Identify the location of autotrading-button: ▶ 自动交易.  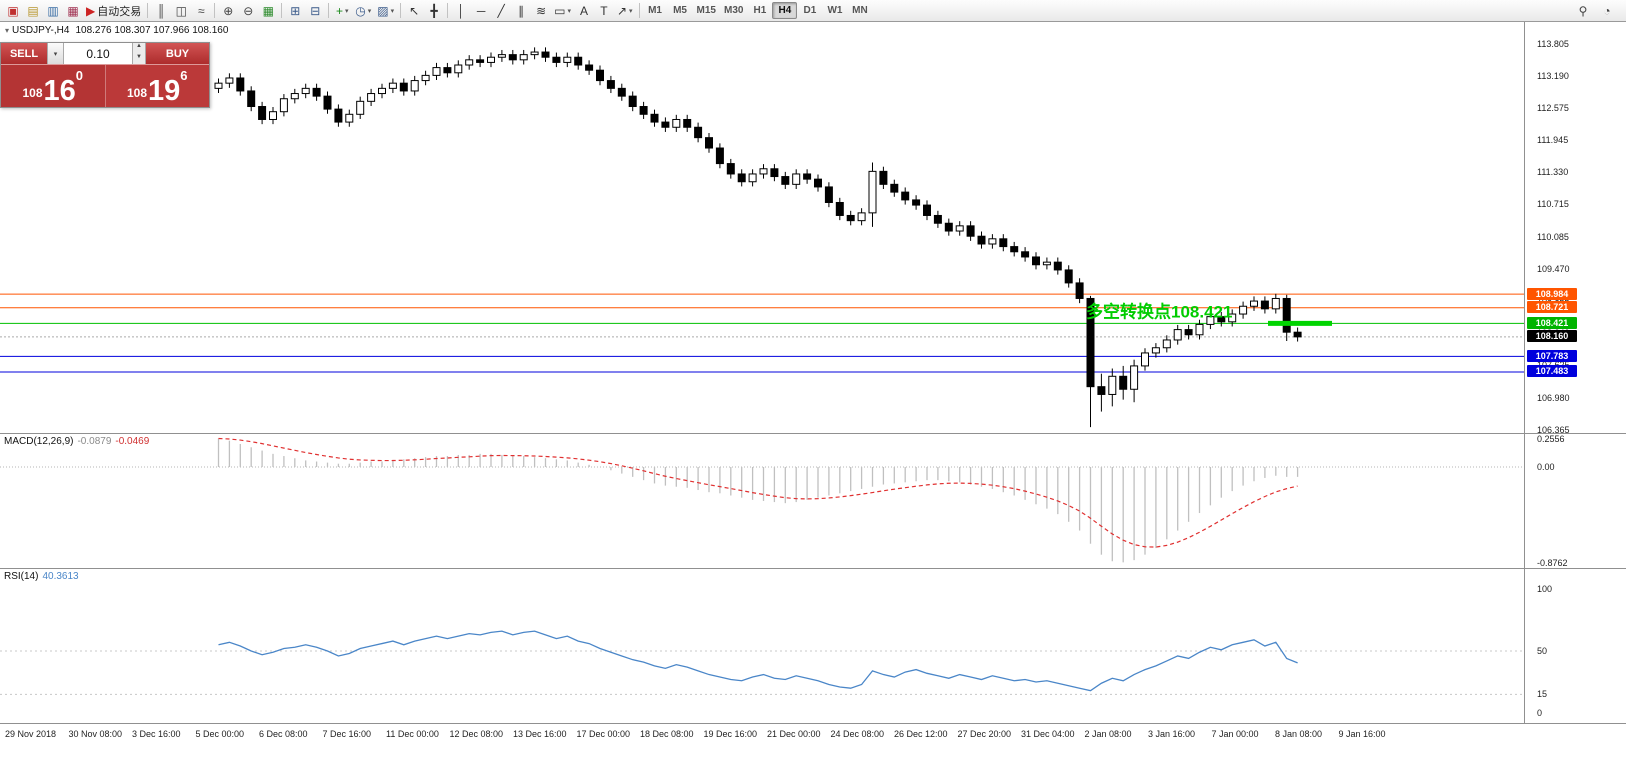
(113, 11).